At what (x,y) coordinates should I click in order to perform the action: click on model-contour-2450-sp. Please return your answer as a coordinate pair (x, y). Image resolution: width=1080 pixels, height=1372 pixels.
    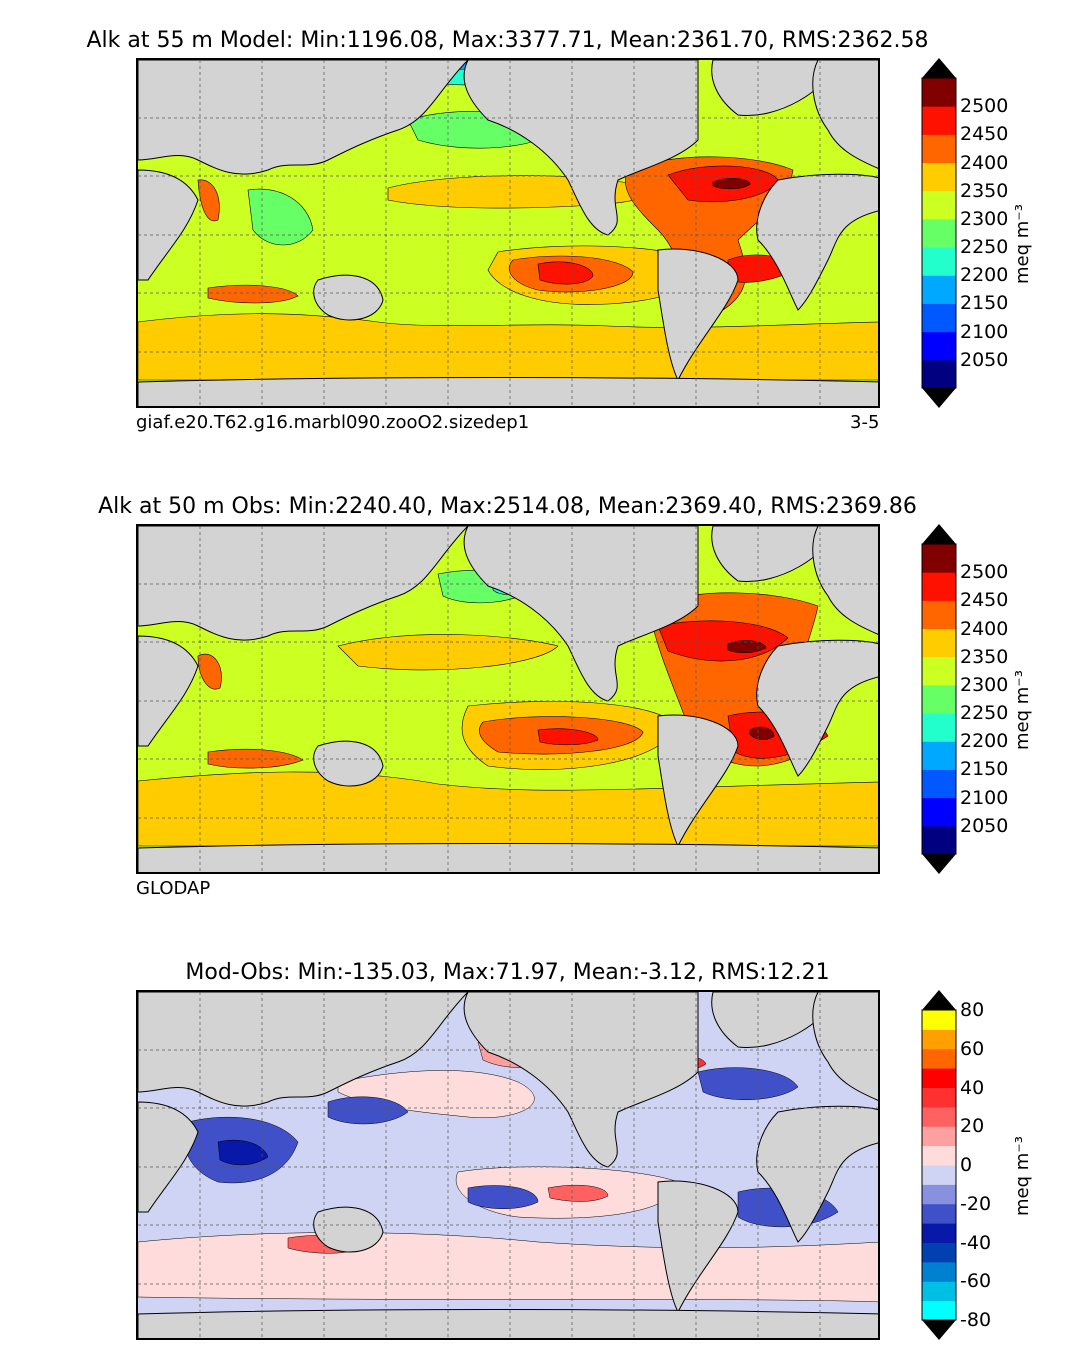
    Looking at the image, I should click on (565, 273).